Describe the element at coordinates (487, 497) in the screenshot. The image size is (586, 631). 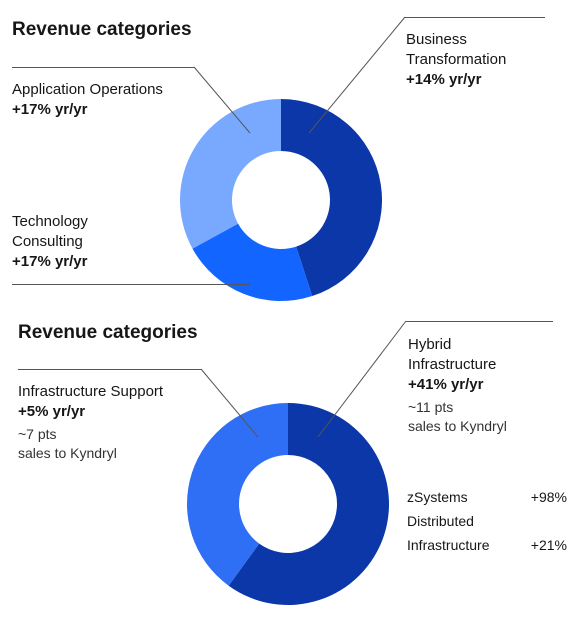
I see `chart2-breakdown-row-zsystems: zSystems +98%` at that location.